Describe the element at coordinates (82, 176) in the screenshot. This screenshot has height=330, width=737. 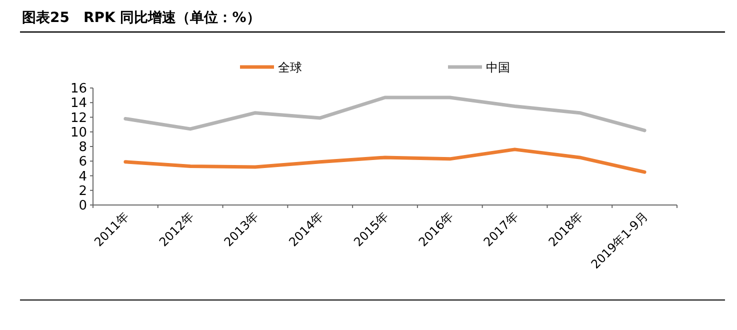
I see `ytick: 4` at that location.